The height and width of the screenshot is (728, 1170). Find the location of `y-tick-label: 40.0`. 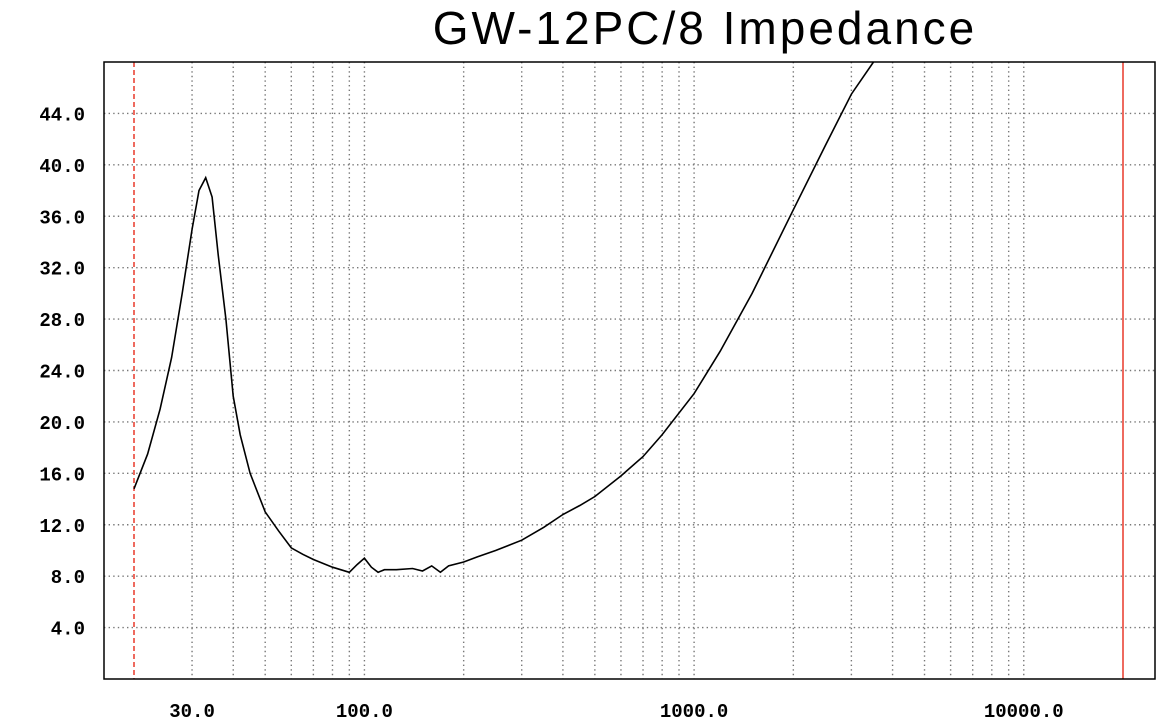

y-tick-label: 40.0 is located at coordinates (62, 167).